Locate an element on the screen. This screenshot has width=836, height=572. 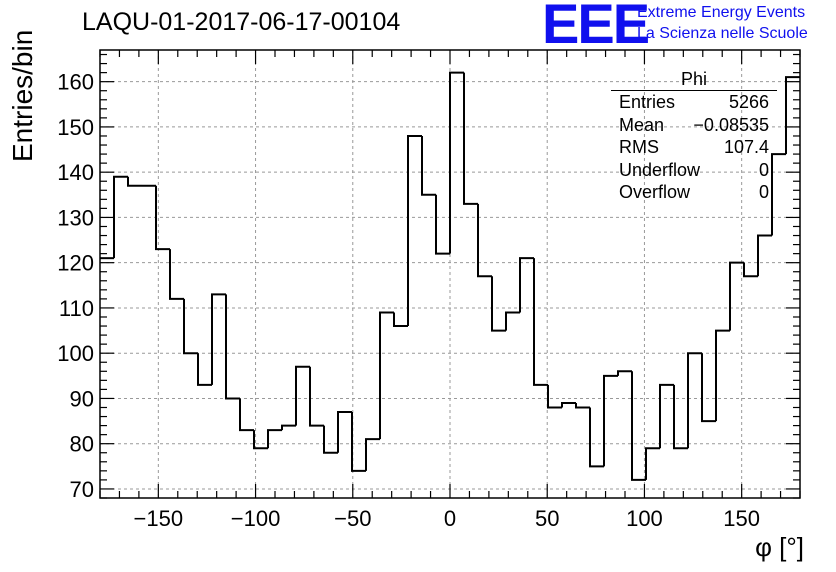
y-tick-label: 80 is located at coordinates (82, 444).